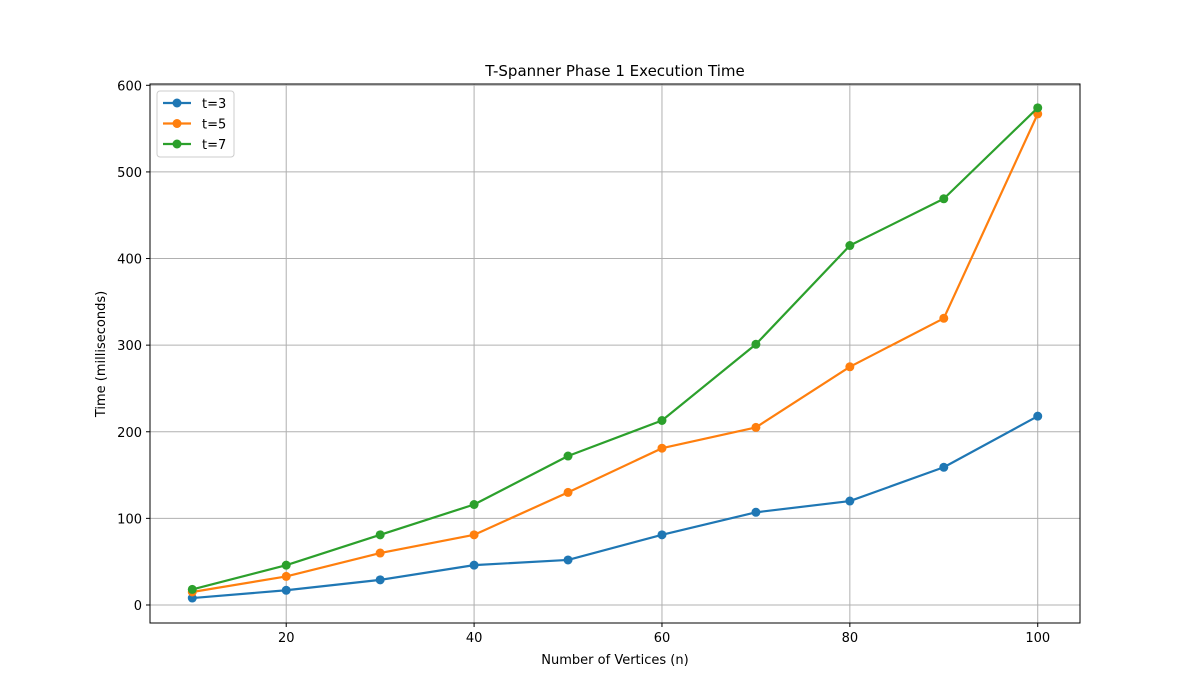  I want to click on y-tick-label: 0, so click(138, 606).